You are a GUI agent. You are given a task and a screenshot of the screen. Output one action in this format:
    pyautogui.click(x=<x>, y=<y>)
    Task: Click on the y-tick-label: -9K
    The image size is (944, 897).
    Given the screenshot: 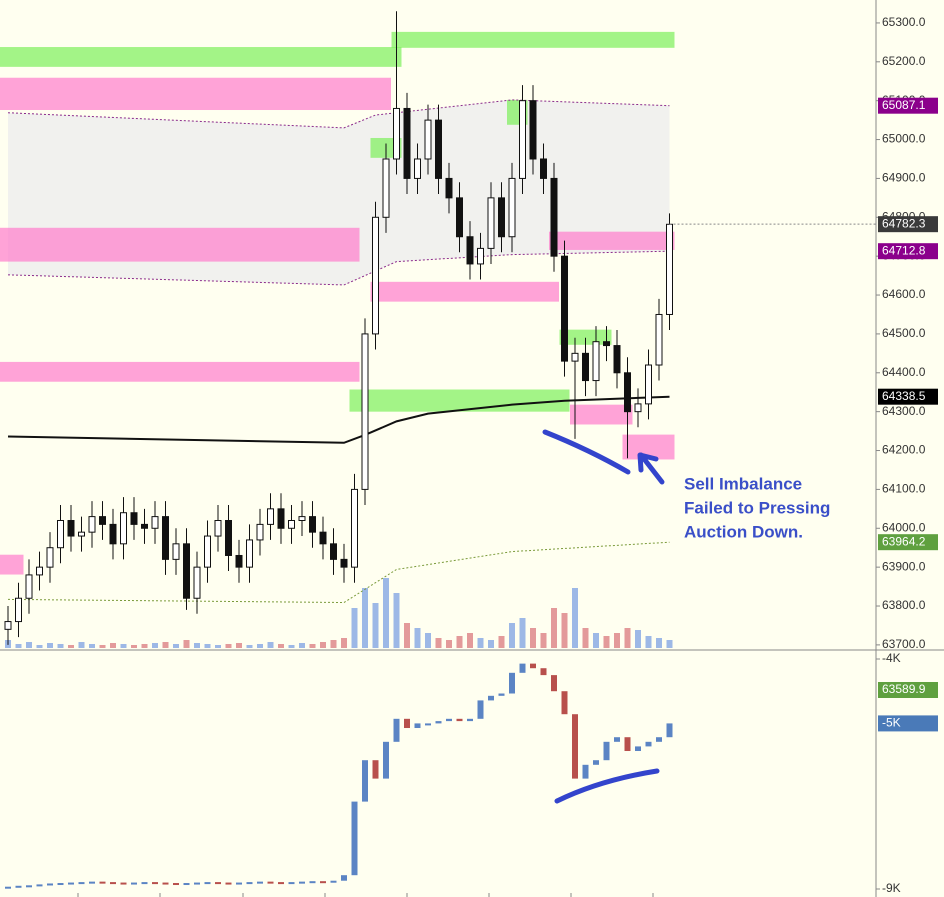 What is the action you would take?
    pyautogui.click(x=891, y=888)
    